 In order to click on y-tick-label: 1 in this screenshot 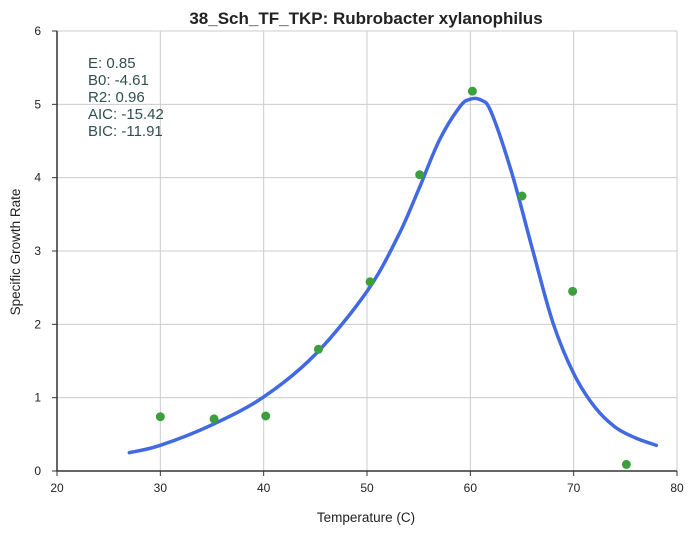, I will do `click(37, 398)`.